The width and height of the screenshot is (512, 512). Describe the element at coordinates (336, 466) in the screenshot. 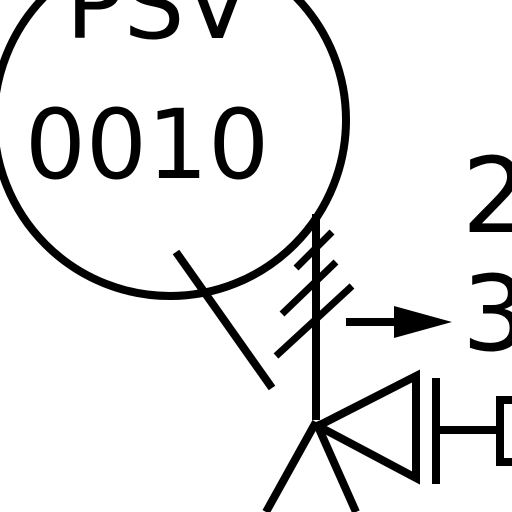

I see `valve-inlet-right-leg` at that location.